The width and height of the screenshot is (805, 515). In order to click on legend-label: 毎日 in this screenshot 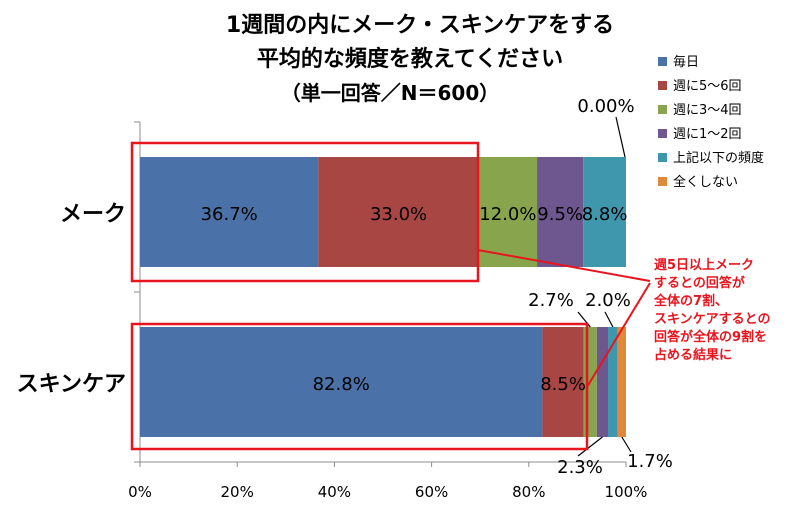, I will do `click(686, 62)`.